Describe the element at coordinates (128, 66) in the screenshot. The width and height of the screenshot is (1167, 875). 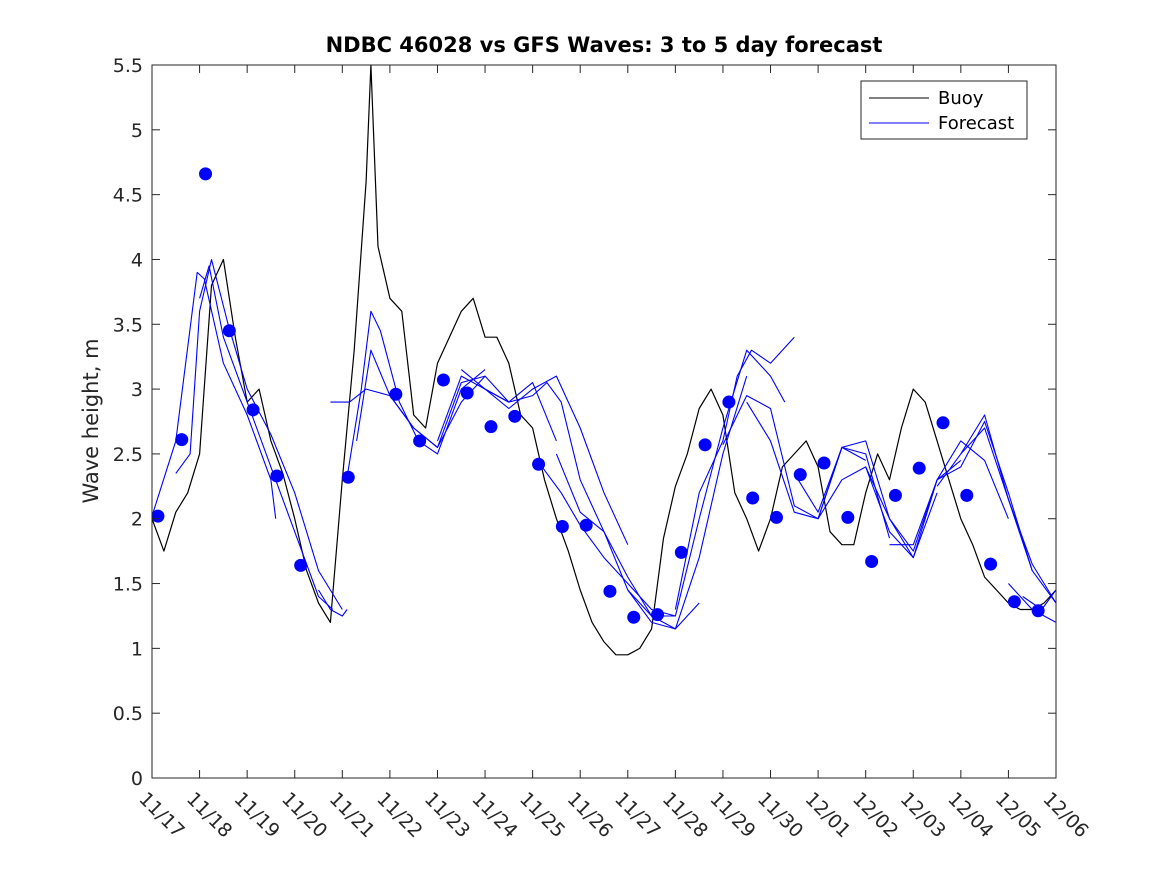
I see `y-tick-label: 5.5` at that location.